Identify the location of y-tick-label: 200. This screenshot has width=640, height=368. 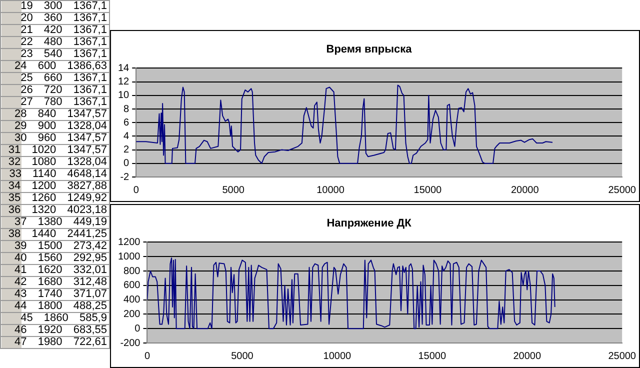
(132, 314).